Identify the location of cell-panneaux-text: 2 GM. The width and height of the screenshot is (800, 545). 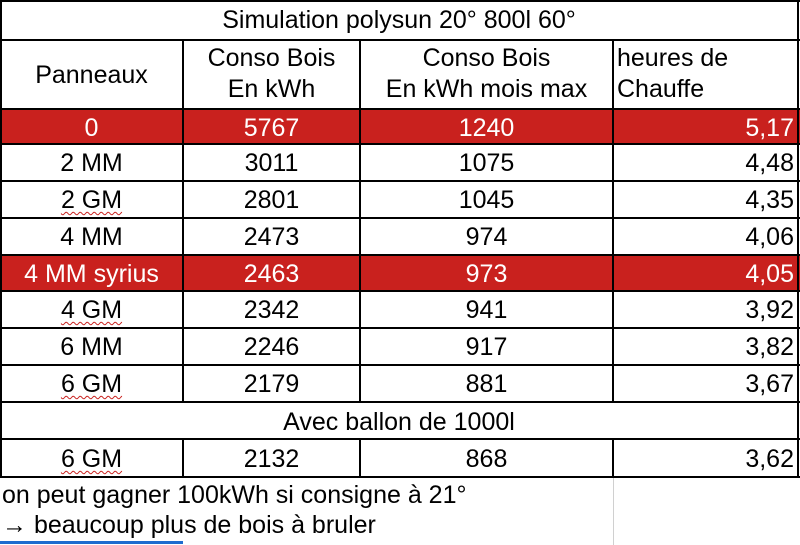
(91, 200).